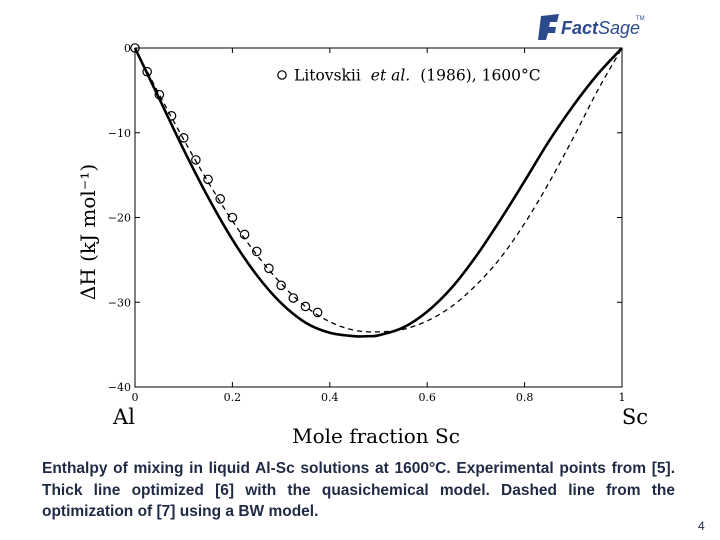 This screenshot has width=720, height=540. I want to click on chart-points, so click(226, 180).